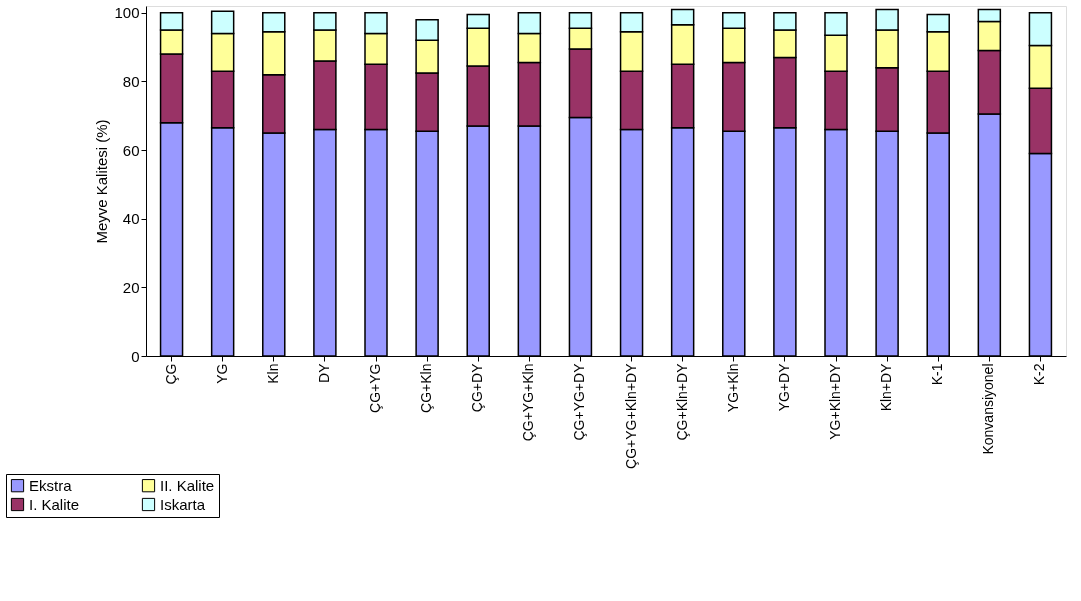 This screenshot has width=1081, height=601. Describe the element at coordinates (131, 81) in the screenshot. I see `y-tick-label: 80` at that location.